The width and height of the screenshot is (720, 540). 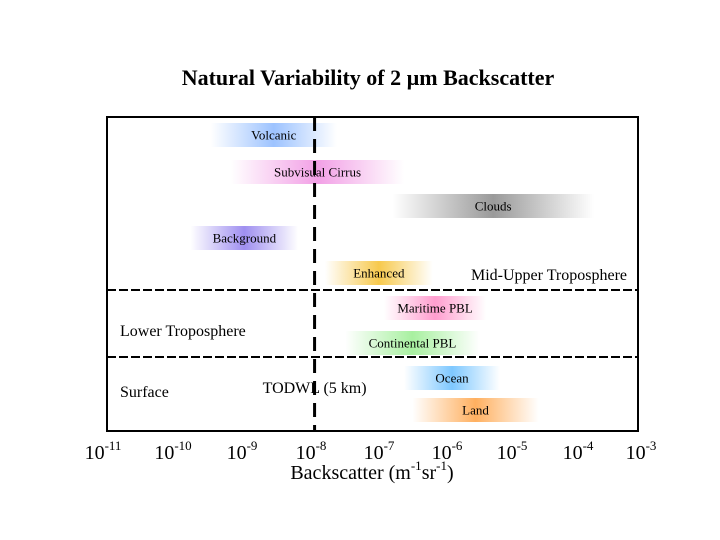 I want to click on x-tick-label: 10⁻¹¹, so click(x=103, y=451).